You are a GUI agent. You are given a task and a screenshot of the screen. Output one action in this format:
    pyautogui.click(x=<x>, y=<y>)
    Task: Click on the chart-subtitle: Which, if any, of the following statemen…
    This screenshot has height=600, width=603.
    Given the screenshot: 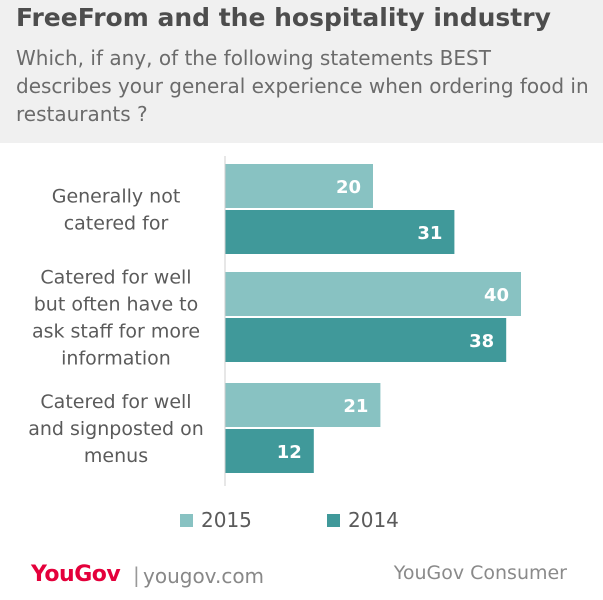 What is the action you would take?
    pyautogui.click(x=302, y=86)
    